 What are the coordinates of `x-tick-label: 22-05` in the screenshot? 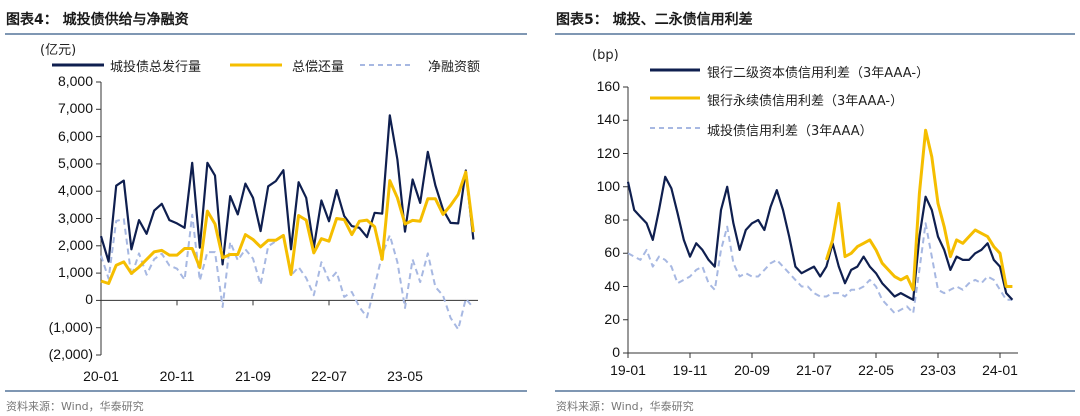 It's located at (876, 370).